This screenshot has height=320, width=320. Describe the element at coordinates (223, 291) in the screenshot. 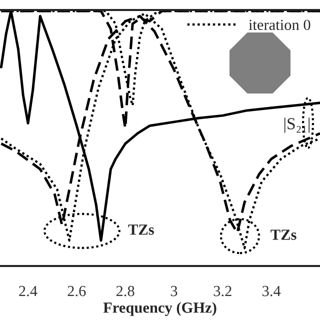

I see `x-tick-label: 3.2` at that location.